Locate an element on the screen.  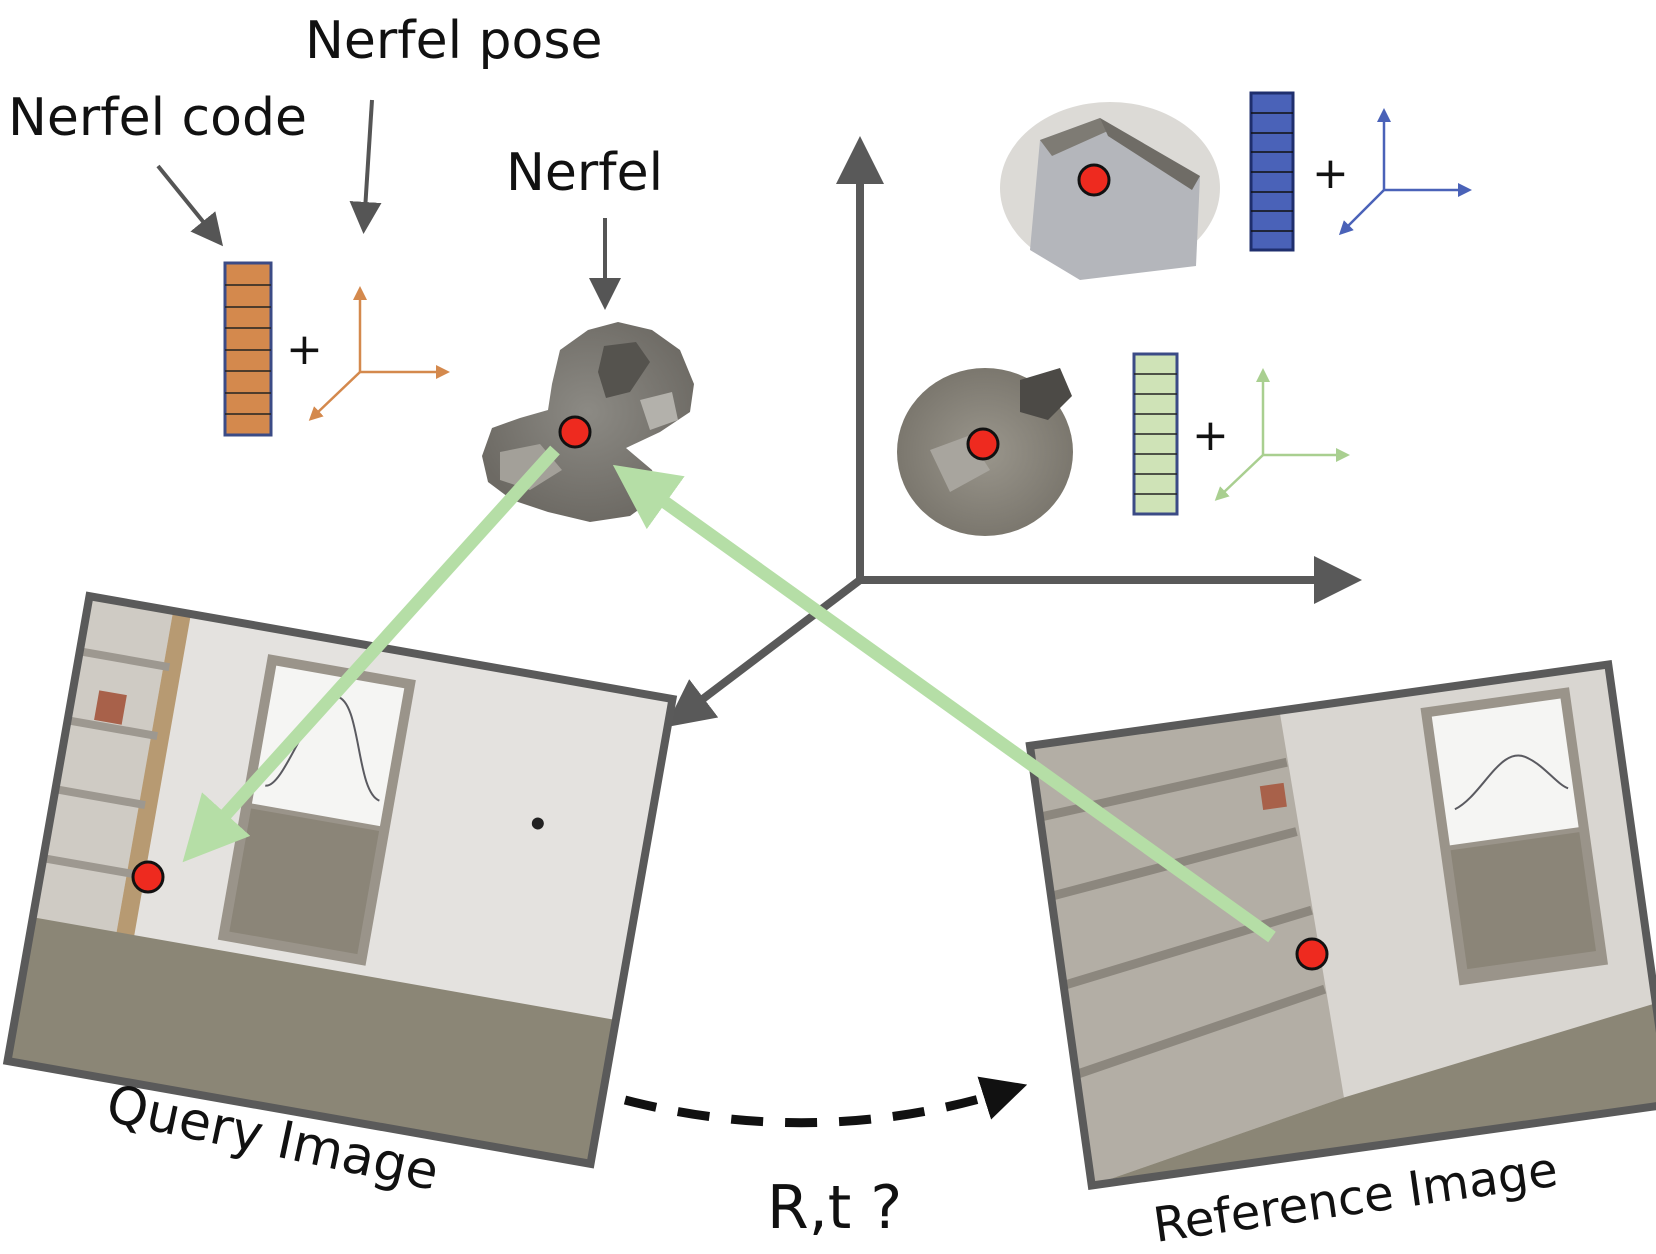
ray-nerfel-to-query is located at coordinates (371, 654).